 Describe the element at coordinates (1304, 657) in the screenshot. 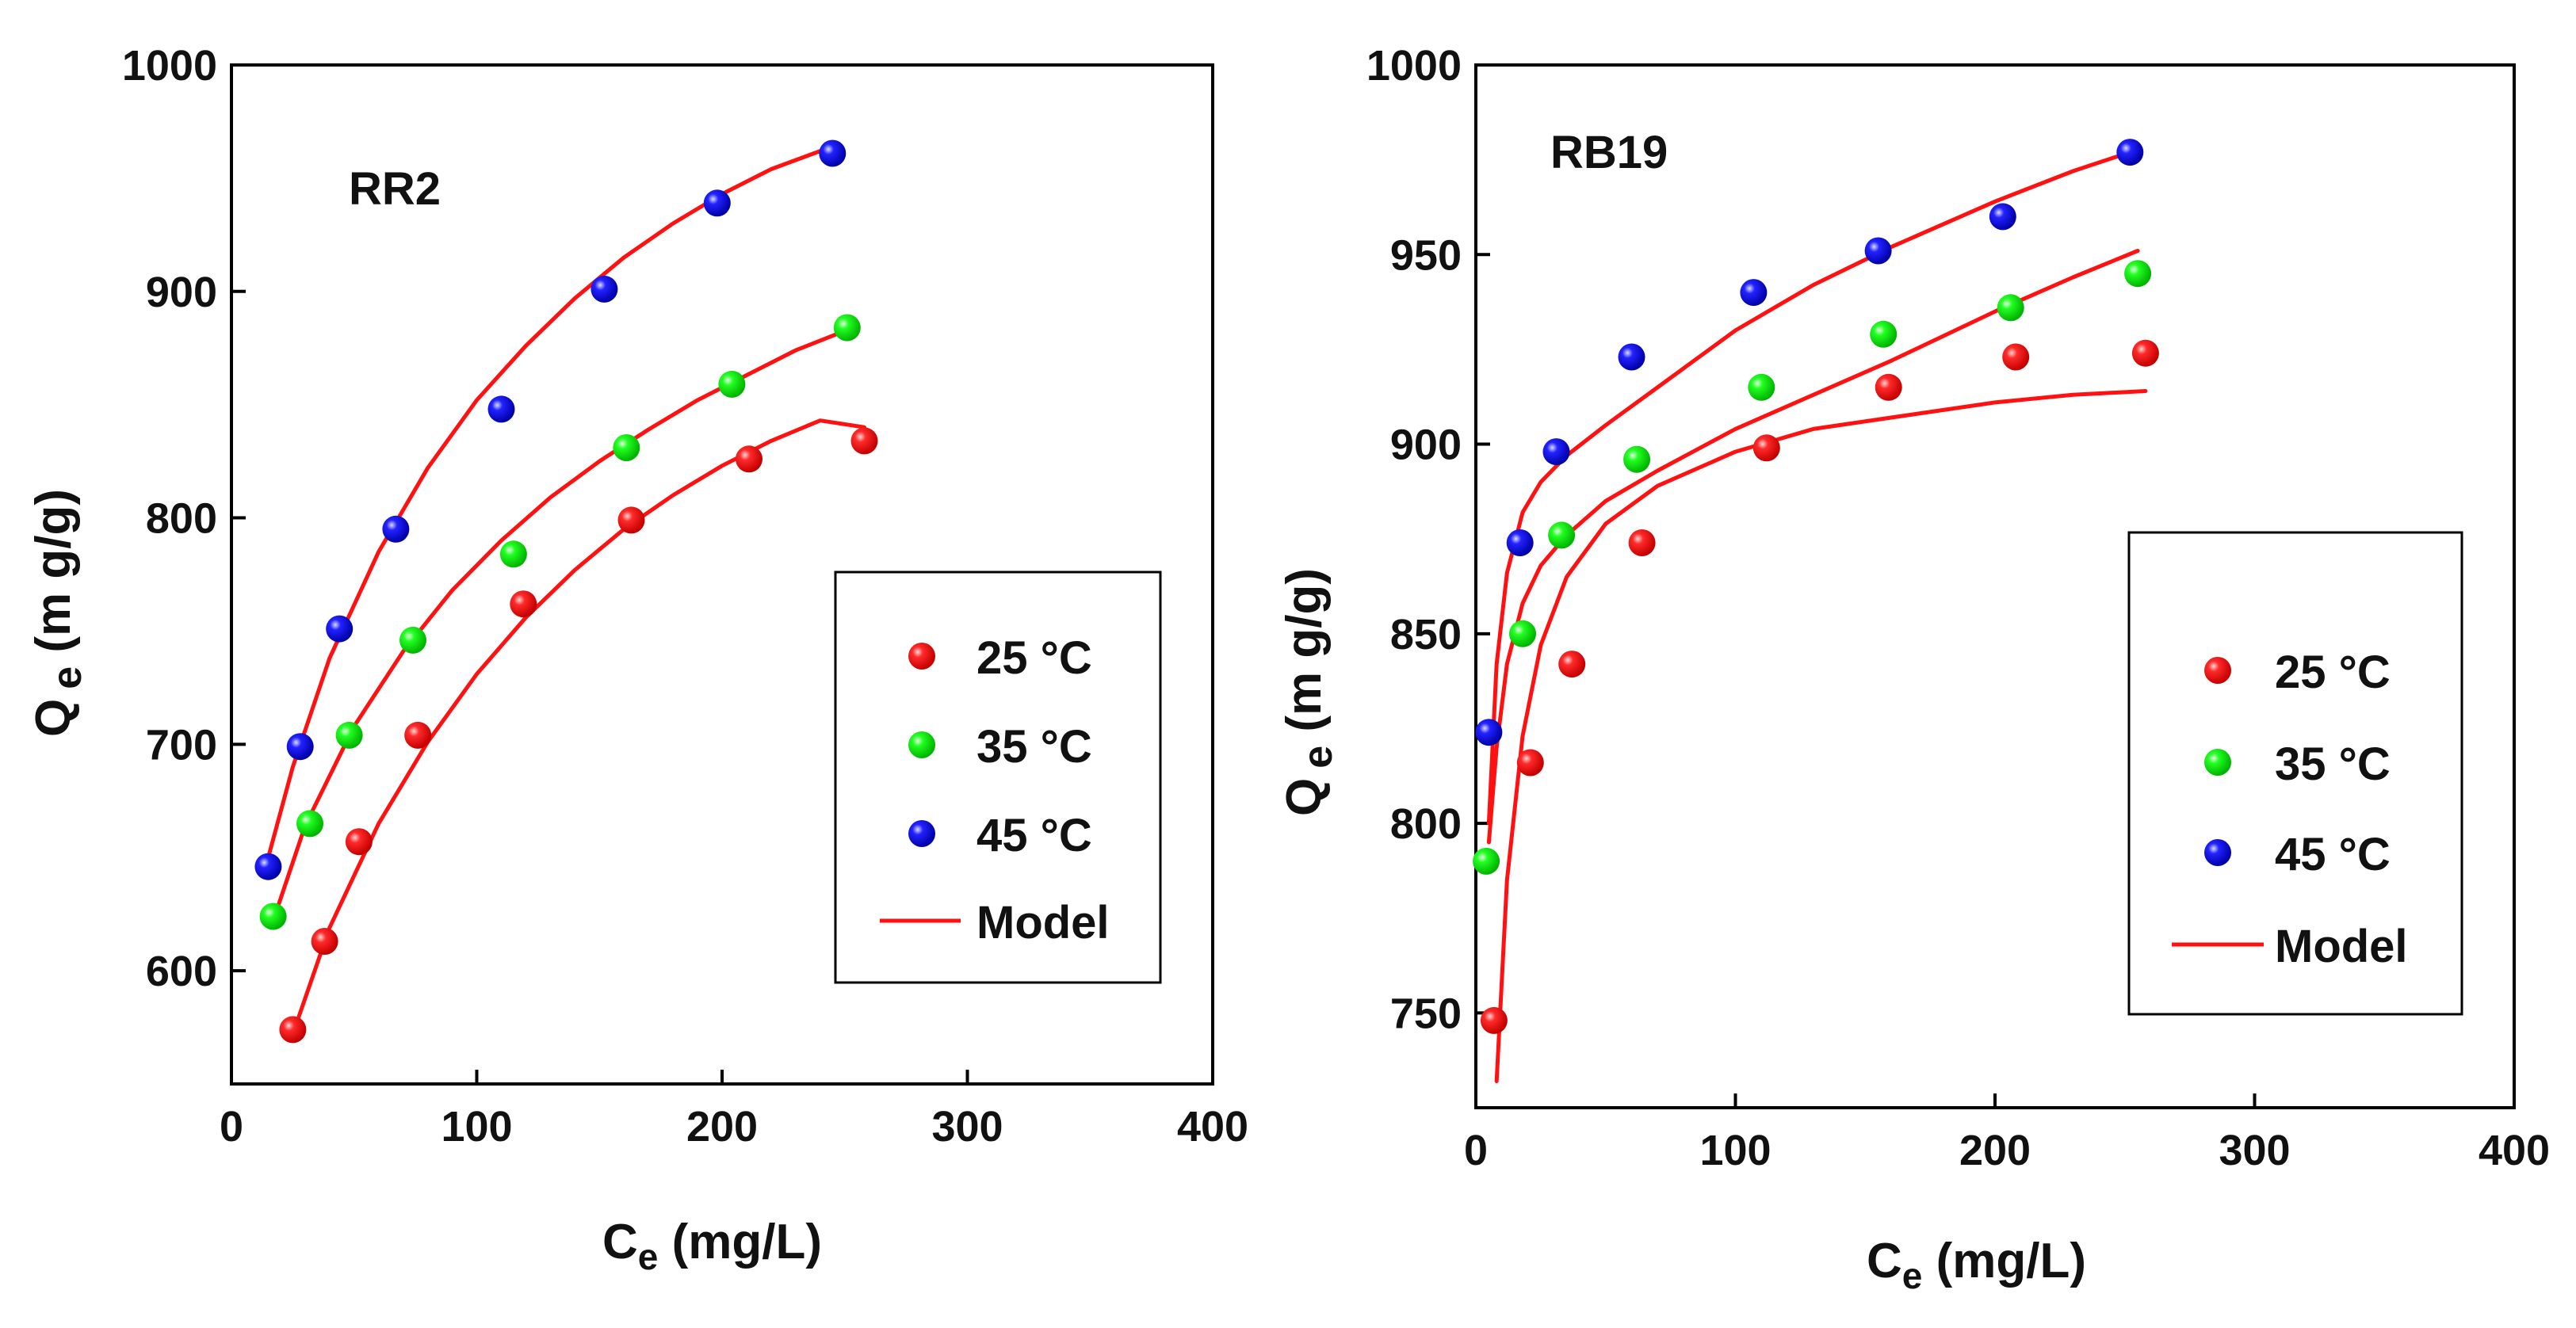

I see `y-axis-title-unit: (m g/g)` at that location.